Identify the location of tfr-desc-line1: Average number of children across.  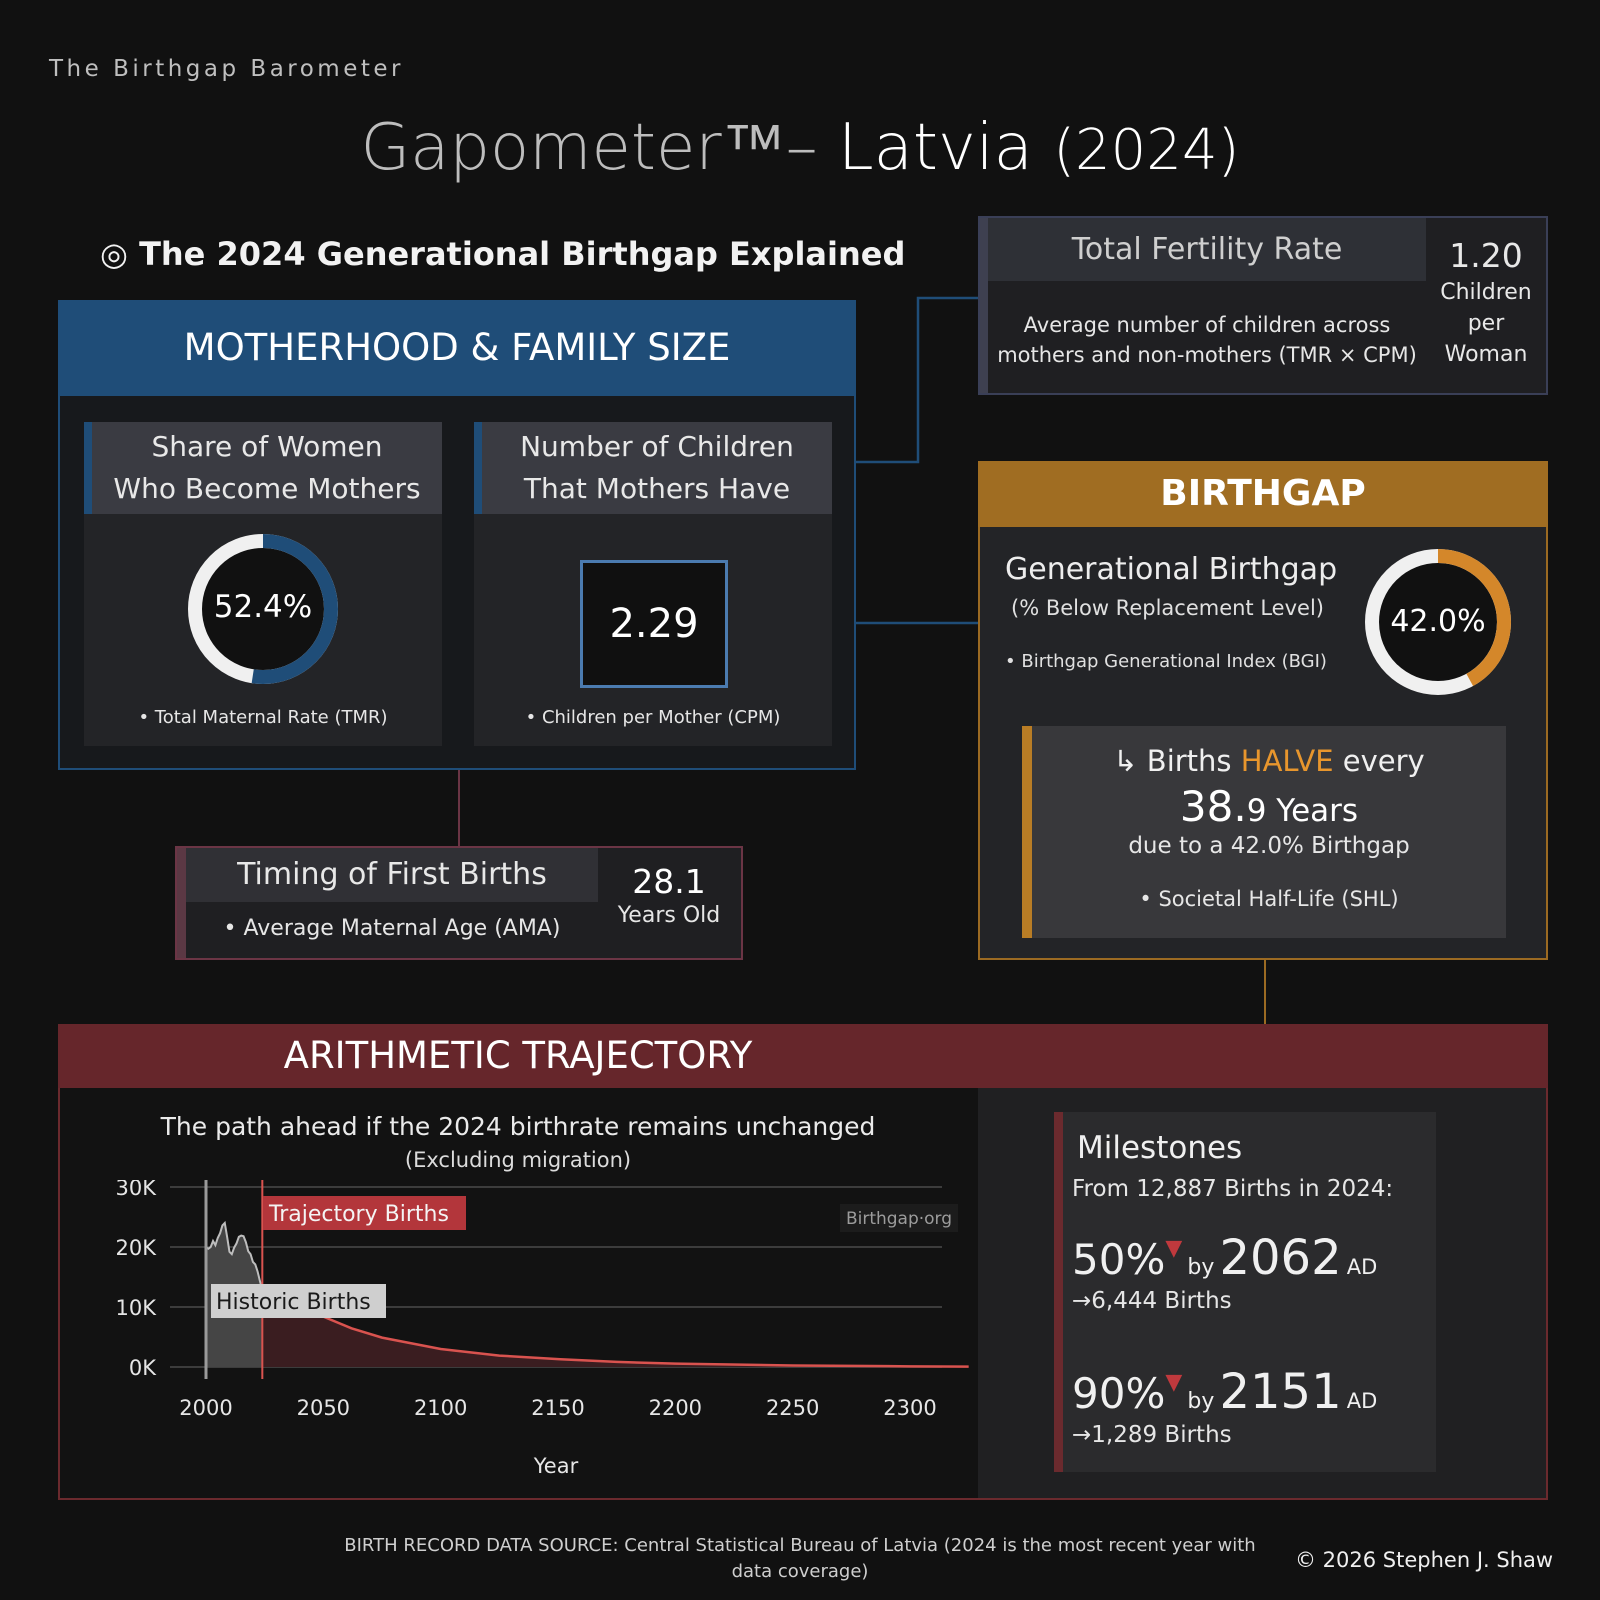
(1207, 325).